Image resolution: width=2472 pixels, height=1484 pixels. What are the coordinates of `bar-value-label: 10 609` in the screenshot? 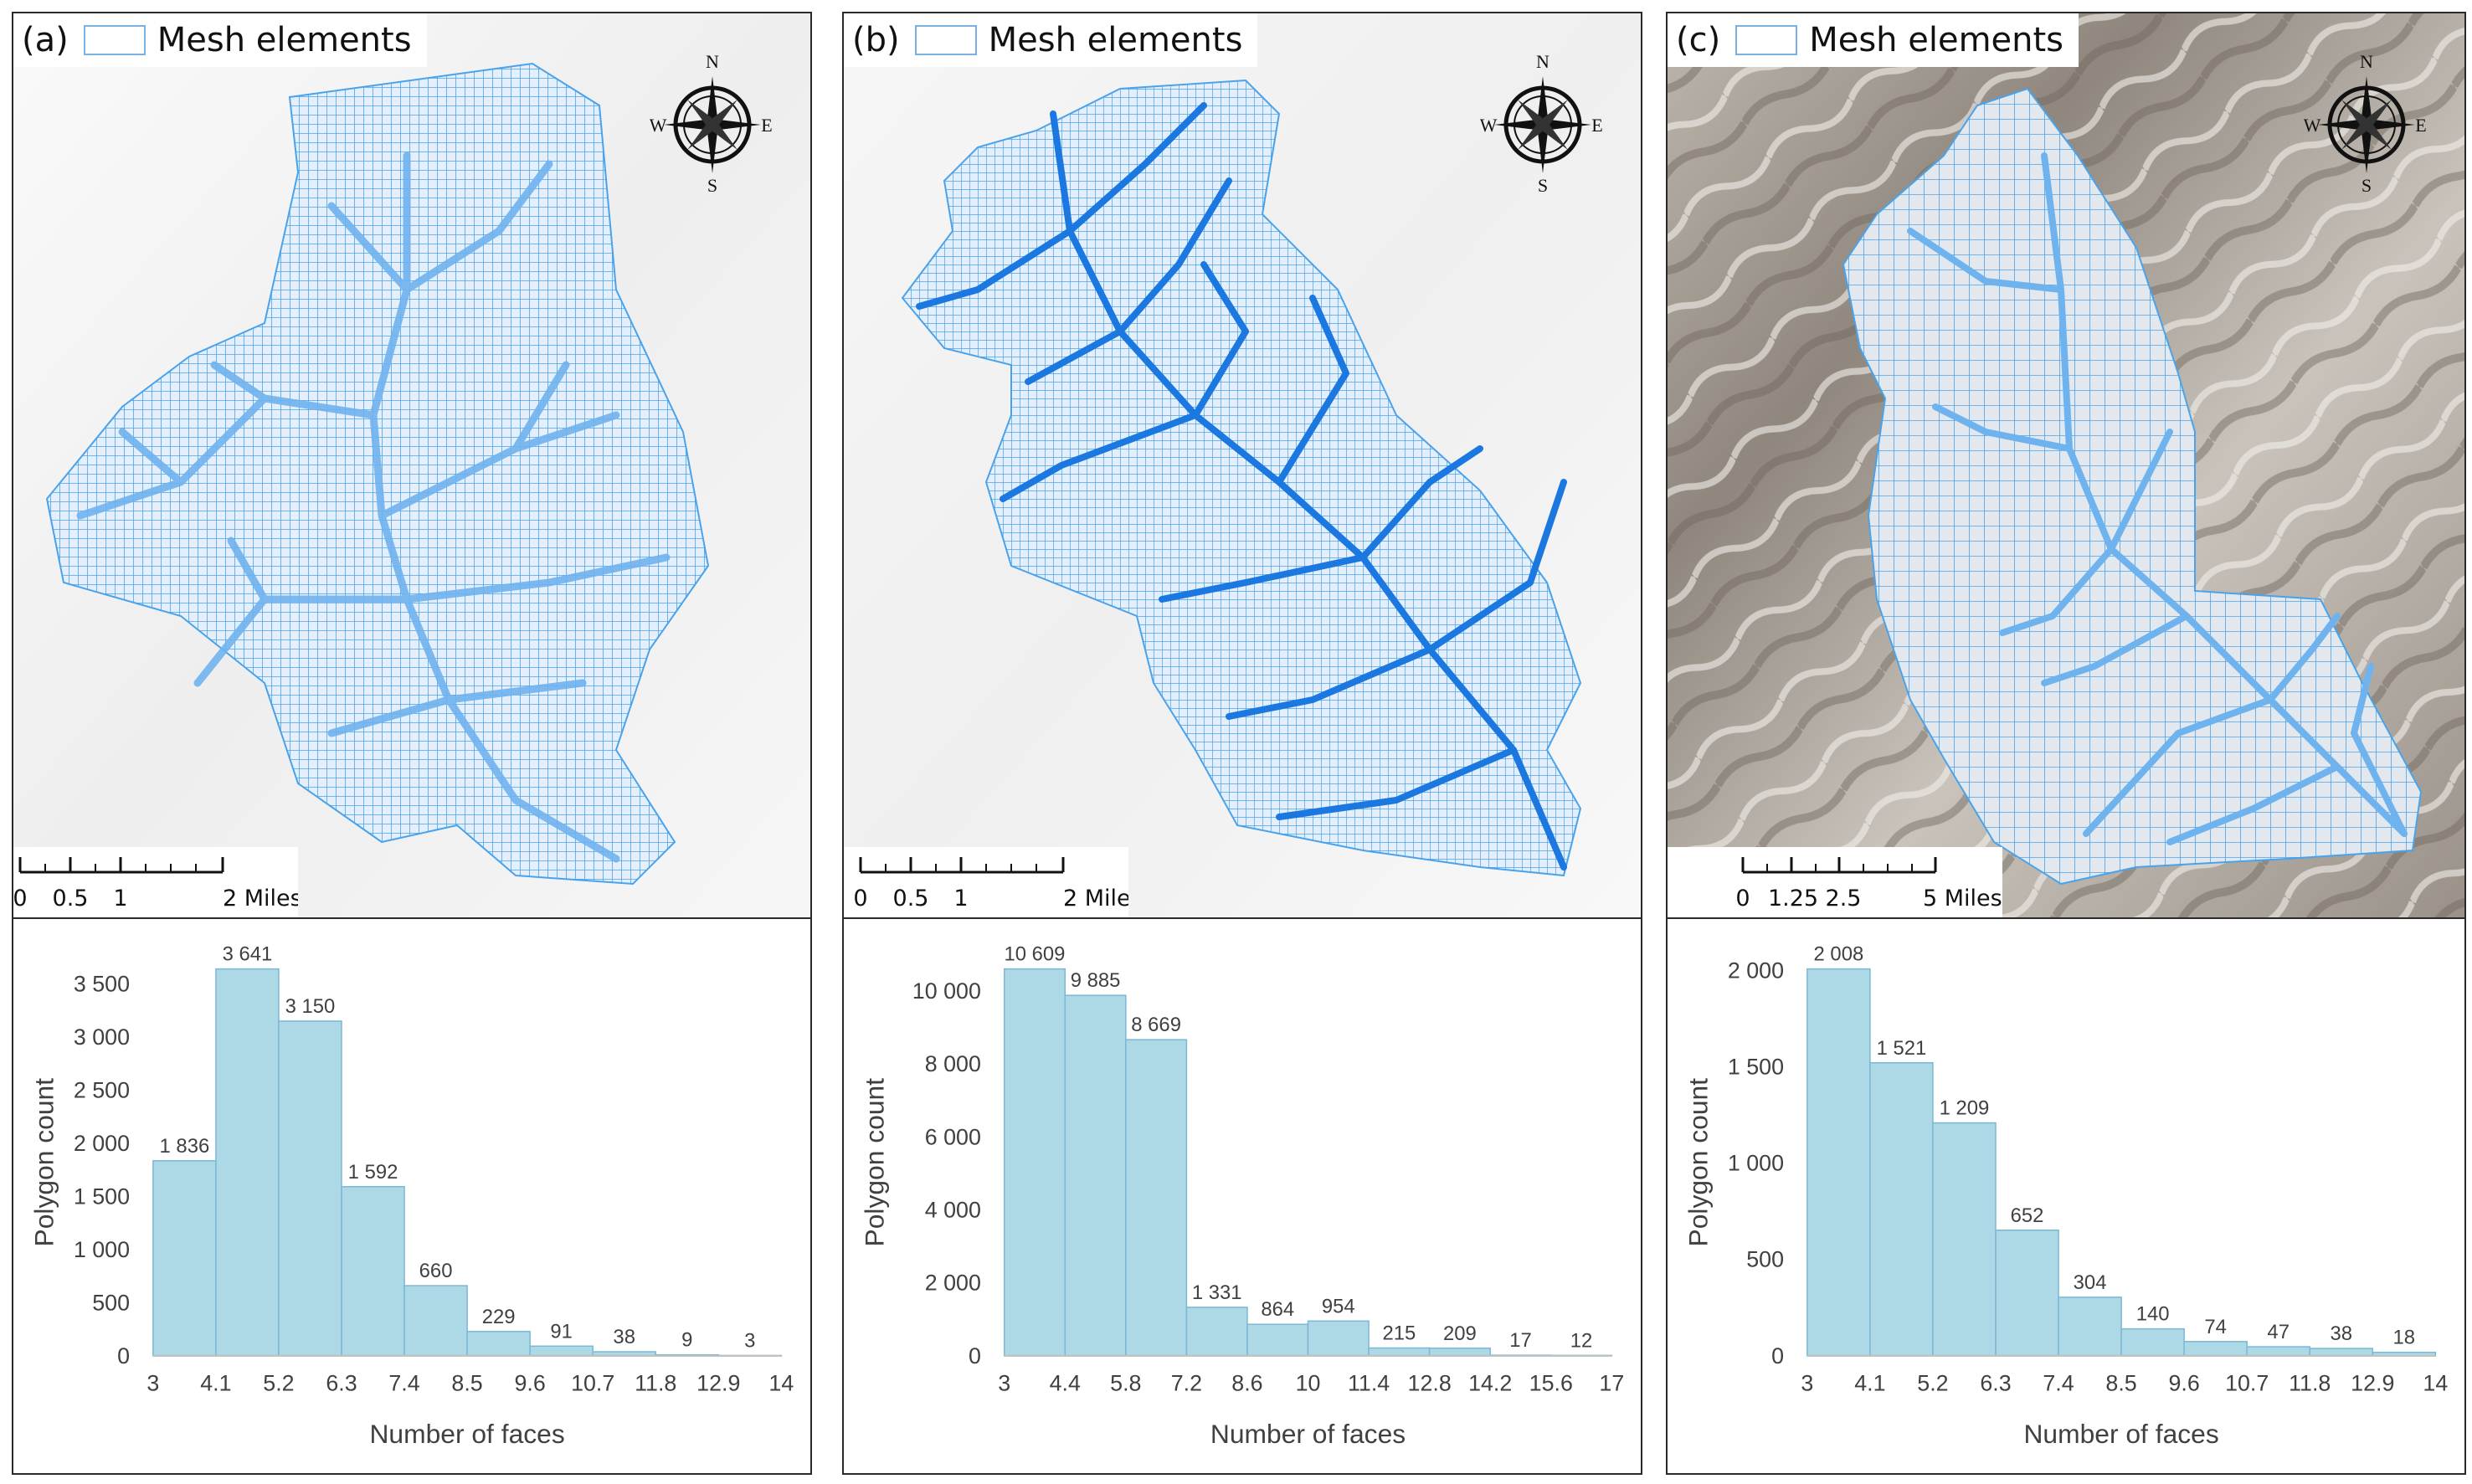 It's located at (1035, 955).